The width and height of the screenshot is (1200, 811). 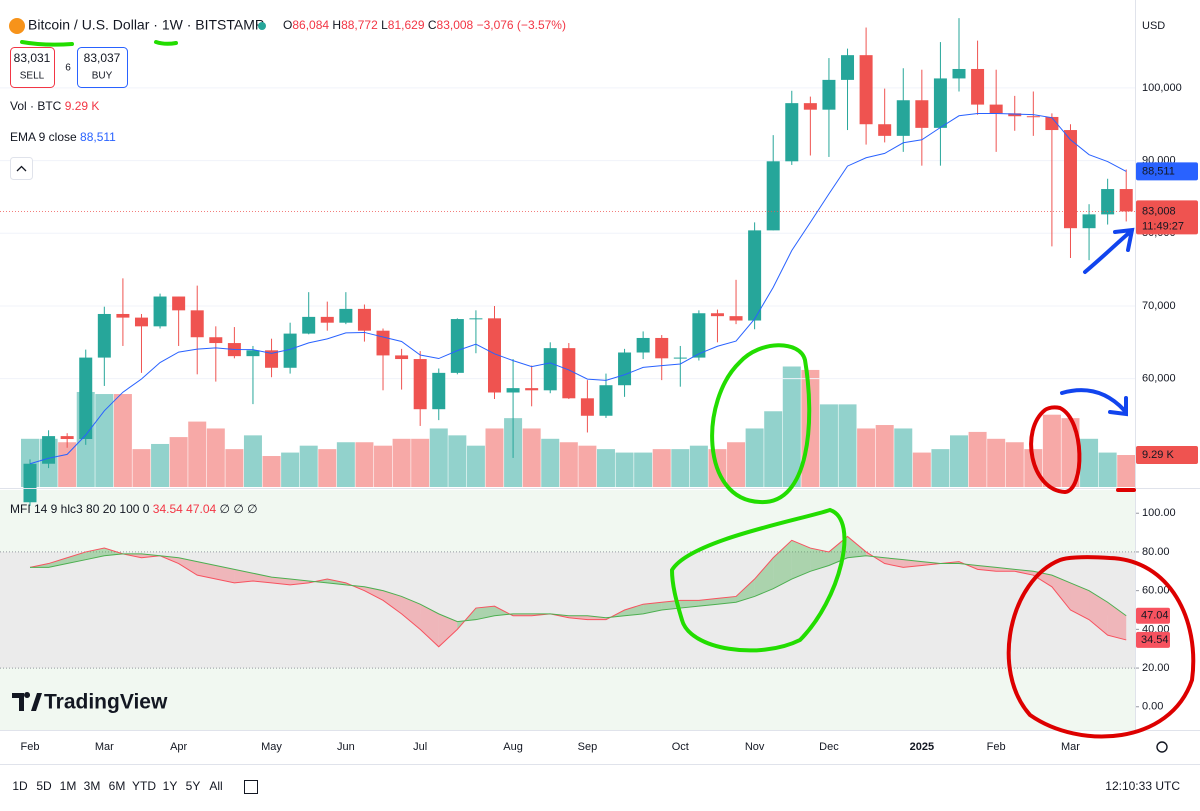 I want to click on x-tick-label: Aug, so click(x=513, y=747).